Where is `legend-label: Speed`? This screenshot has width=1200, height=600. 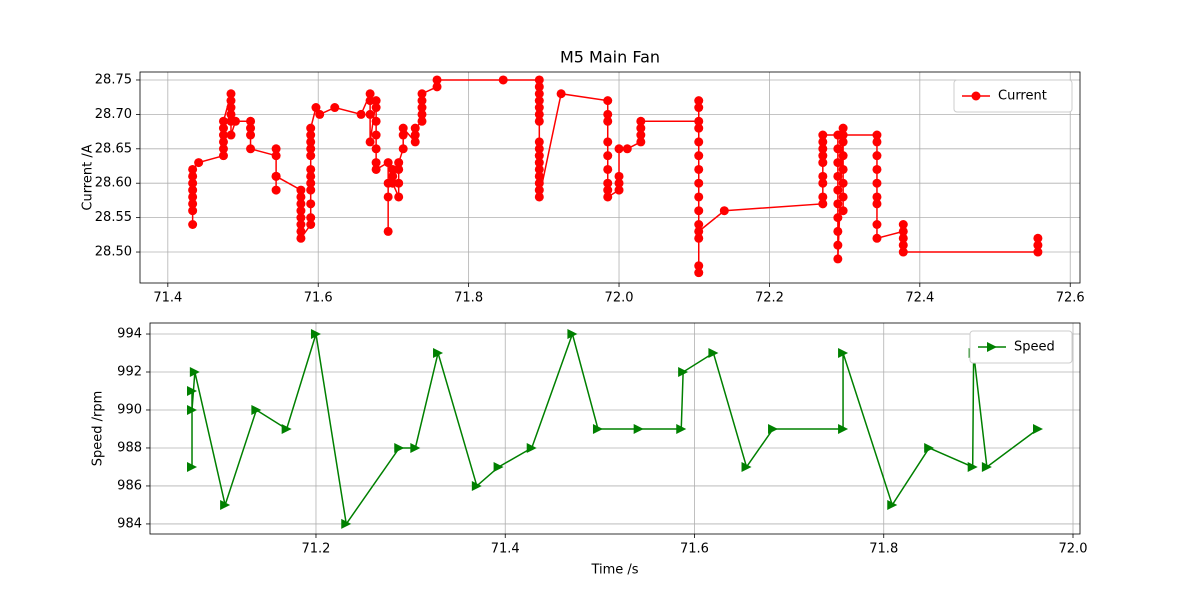 legend-label: Speed is located at coordinates (1034, 347).